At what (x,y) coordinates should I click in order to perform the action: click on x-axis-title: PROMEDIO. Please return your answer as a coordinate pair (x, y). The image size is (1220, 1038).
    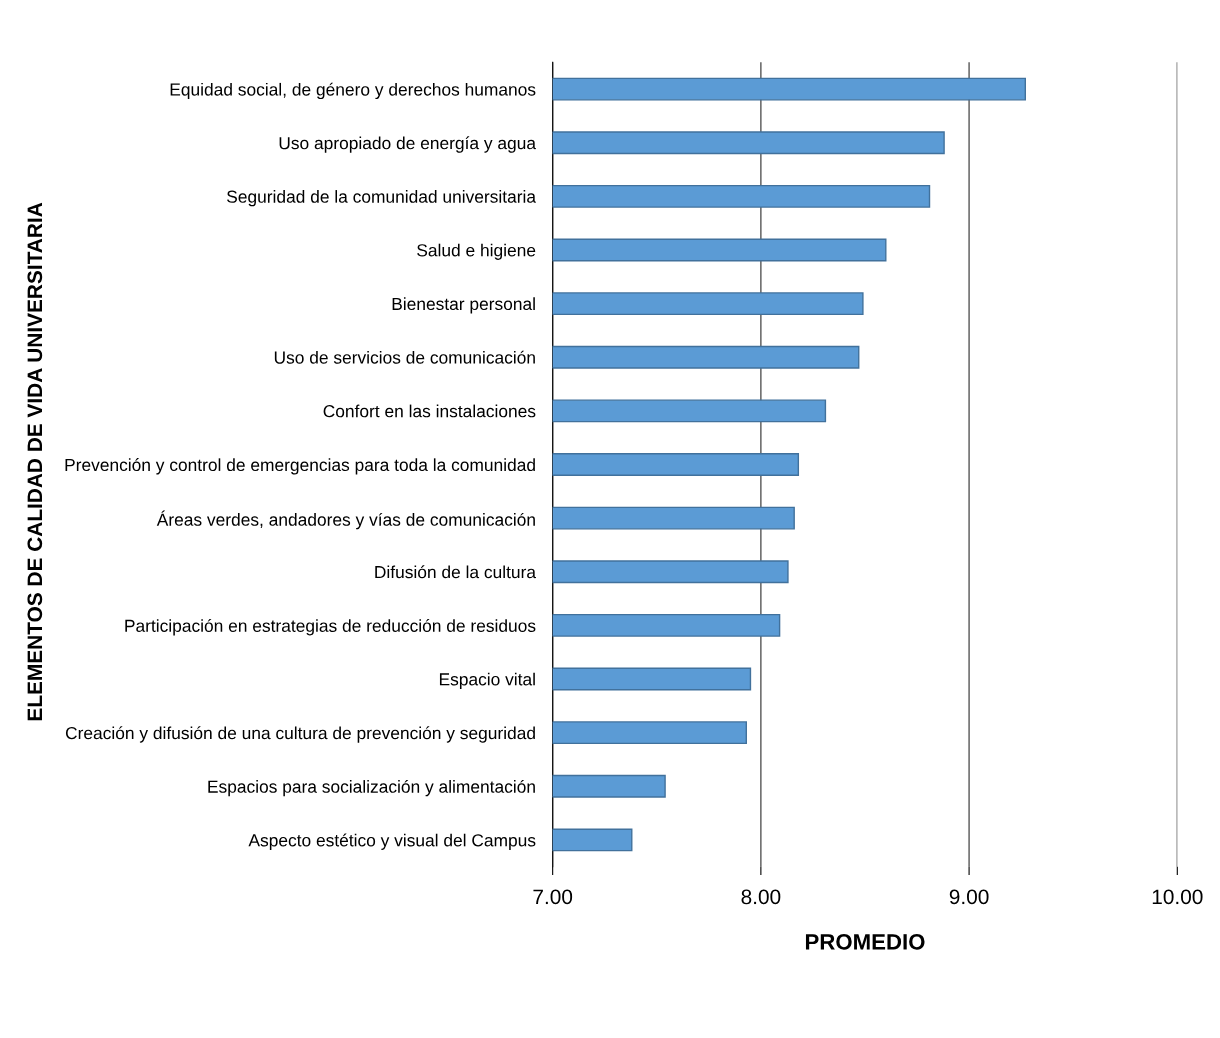
    Looking at the image, I should click on (865, 941).